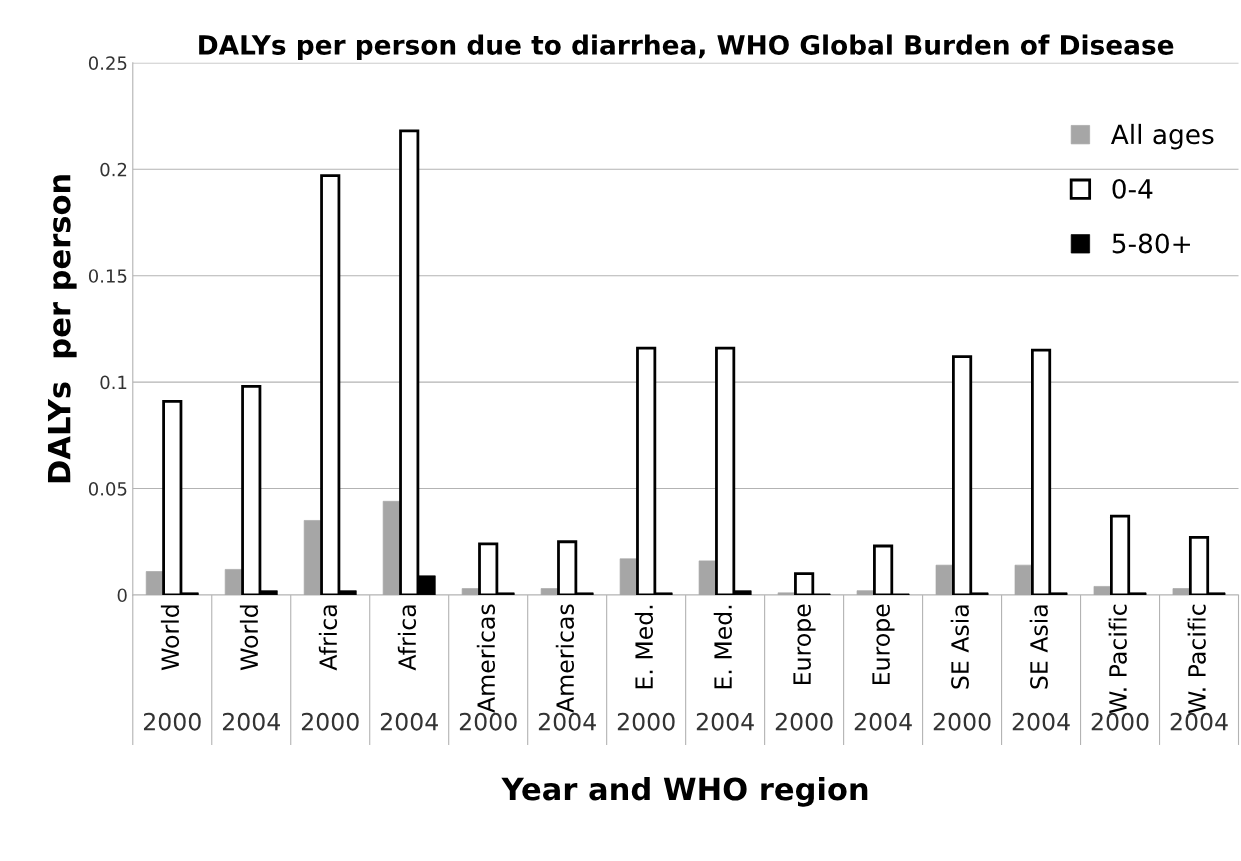  I want to click on legend-label: 0-4, so click(1132, 188).